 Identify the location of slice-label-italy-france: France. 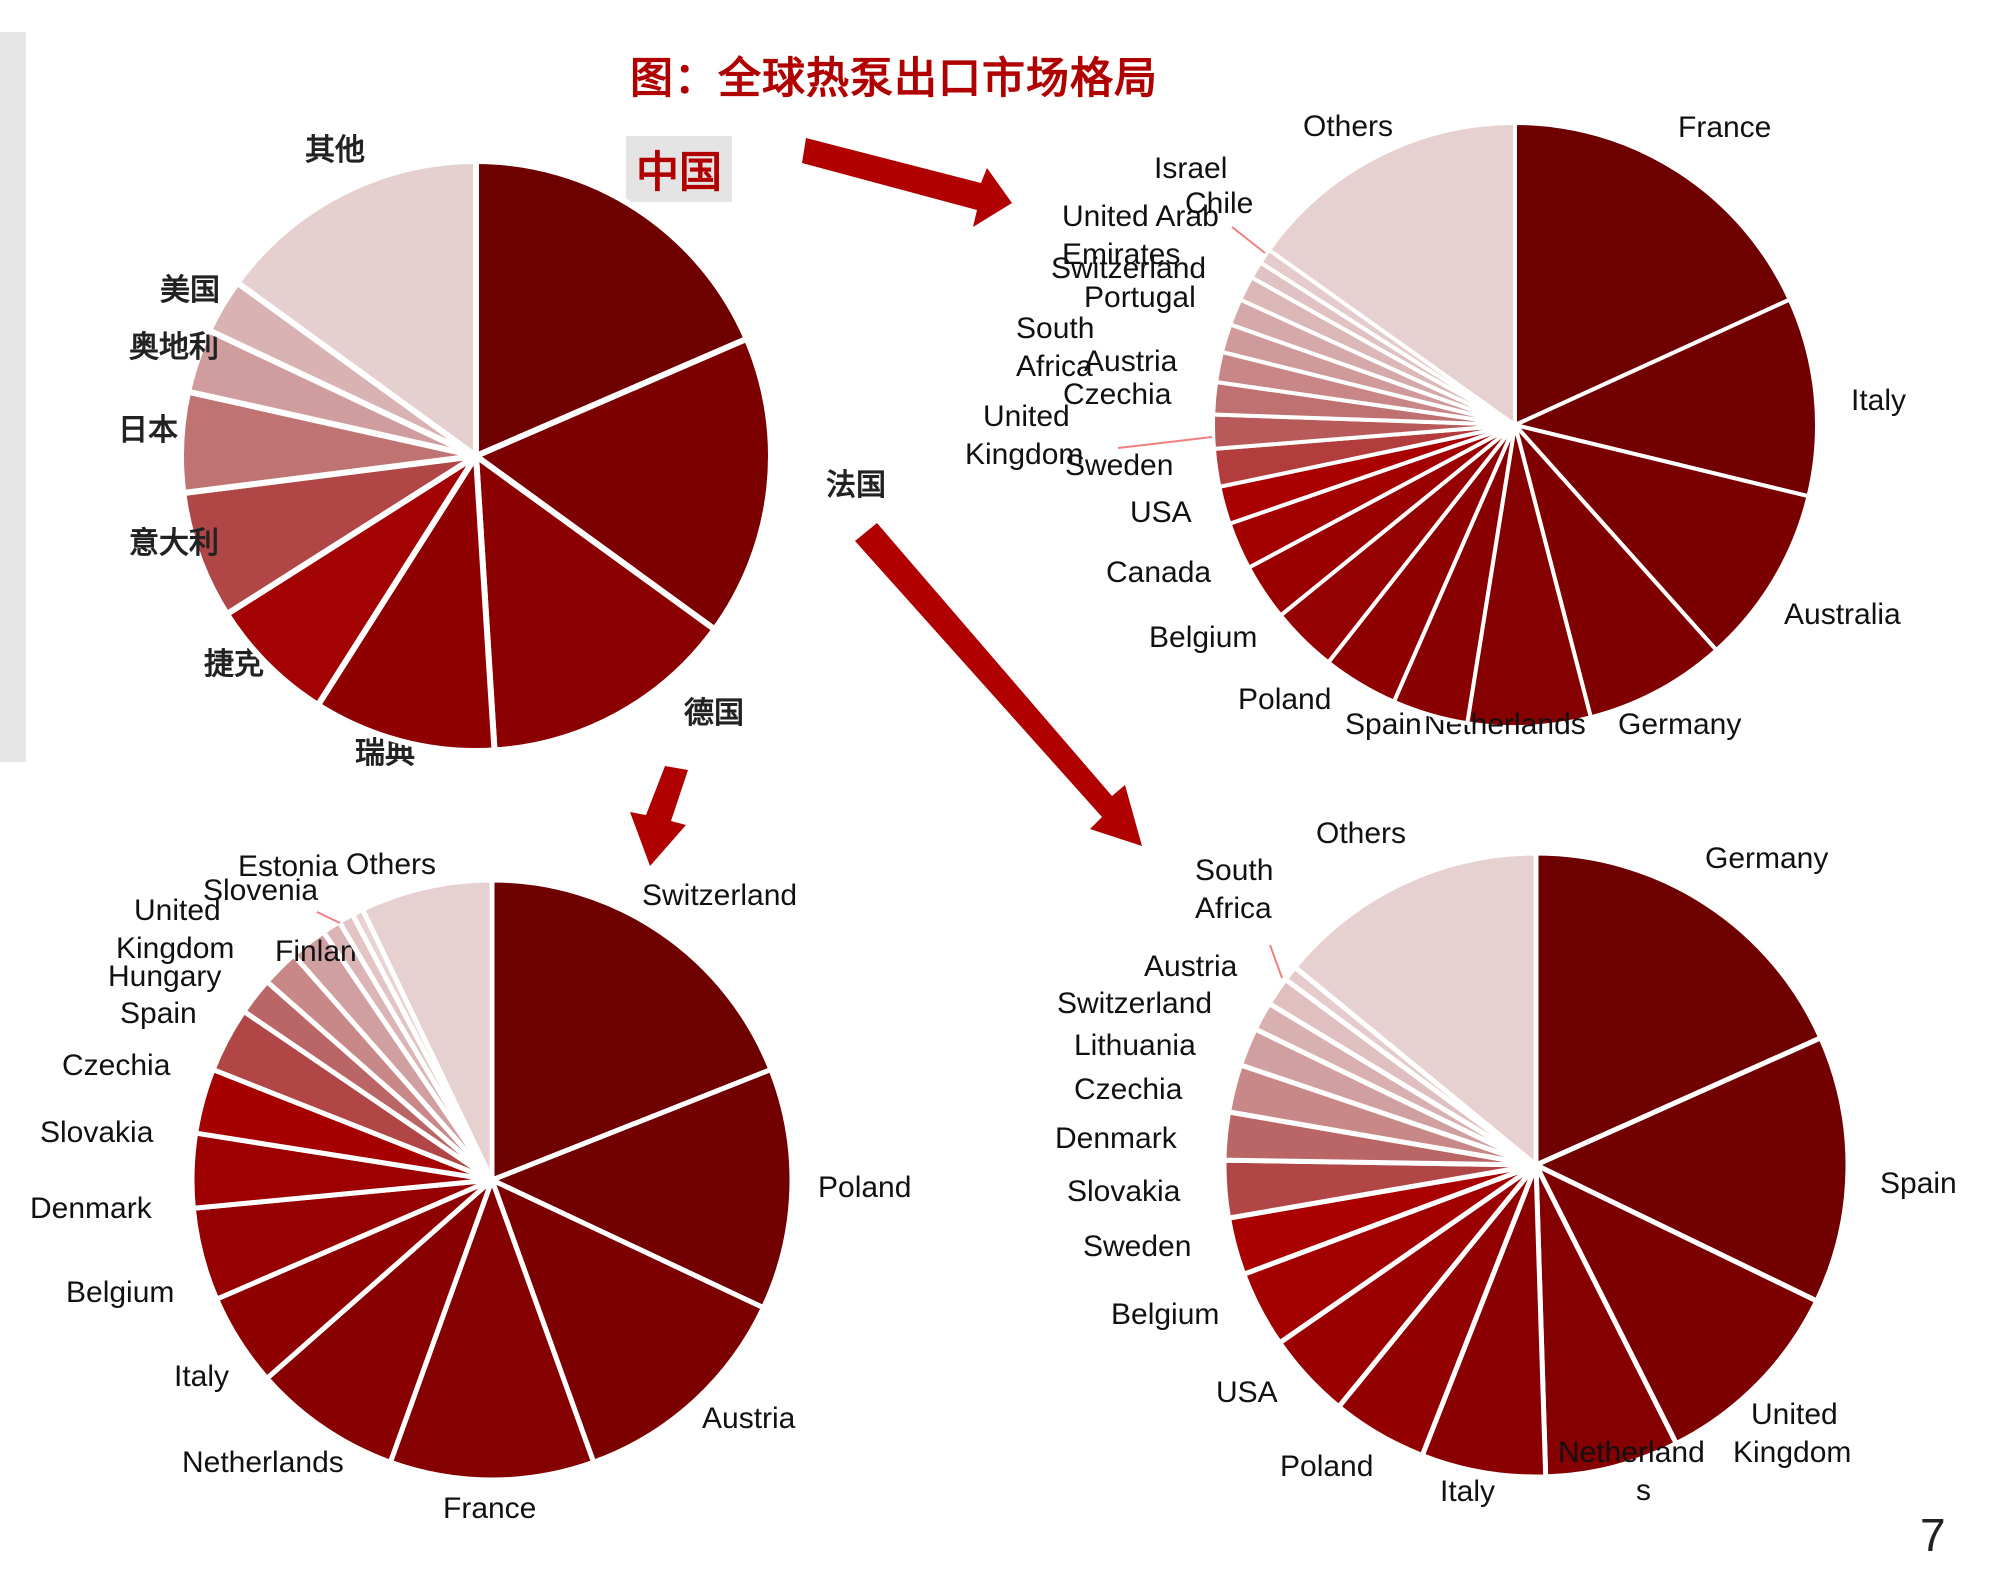
(1724, 127).